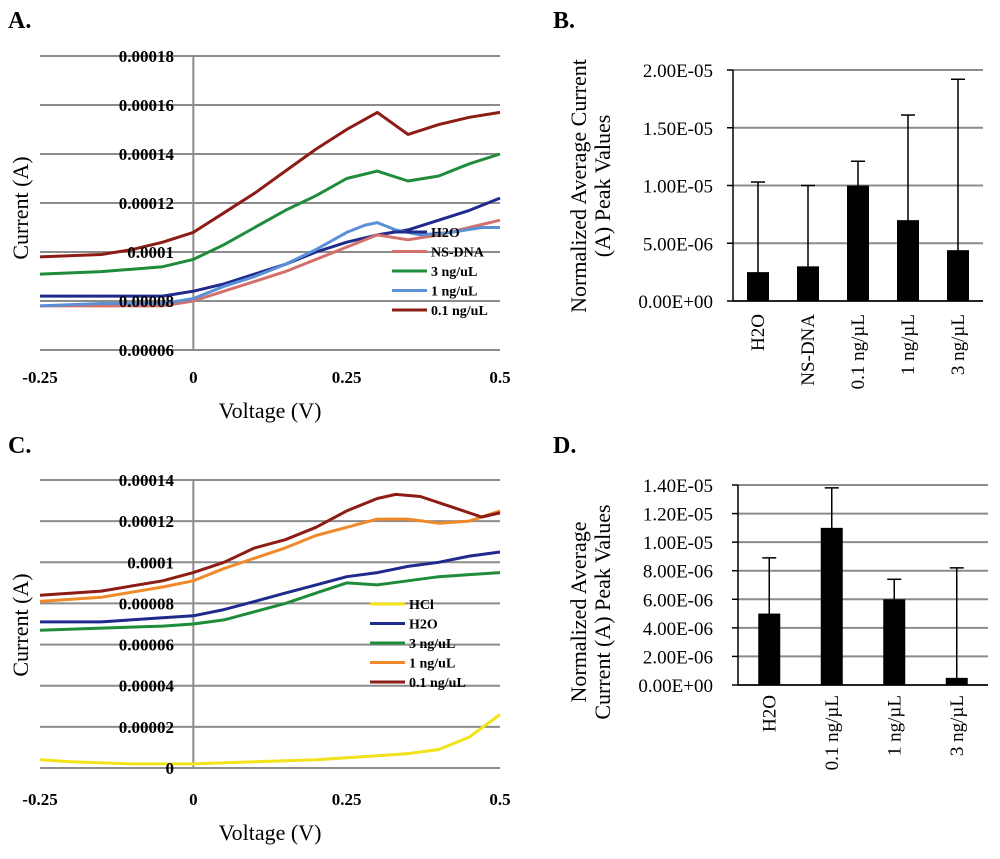  What do you see at coordinates (564, 446) in the screenshot?
I see `panel-label: D.` at bounding box center [564, 446].